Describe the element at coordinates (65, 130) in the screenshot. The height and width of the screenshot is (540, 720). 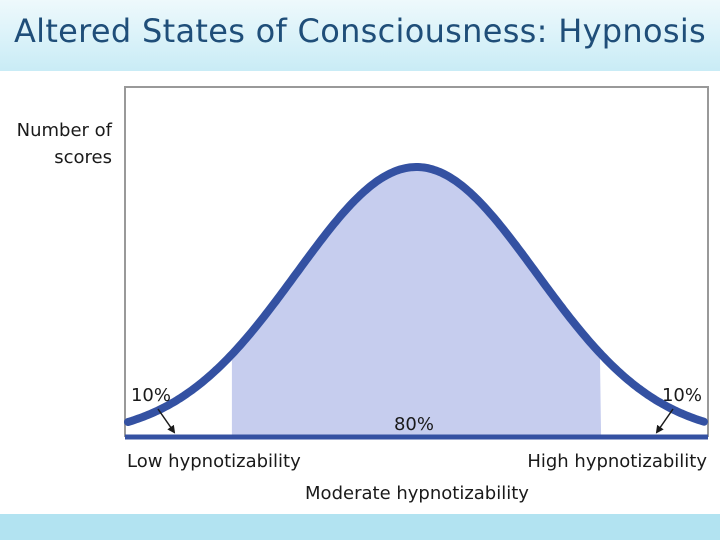
I see `y-axis-label-line-1: Number of` at that location.